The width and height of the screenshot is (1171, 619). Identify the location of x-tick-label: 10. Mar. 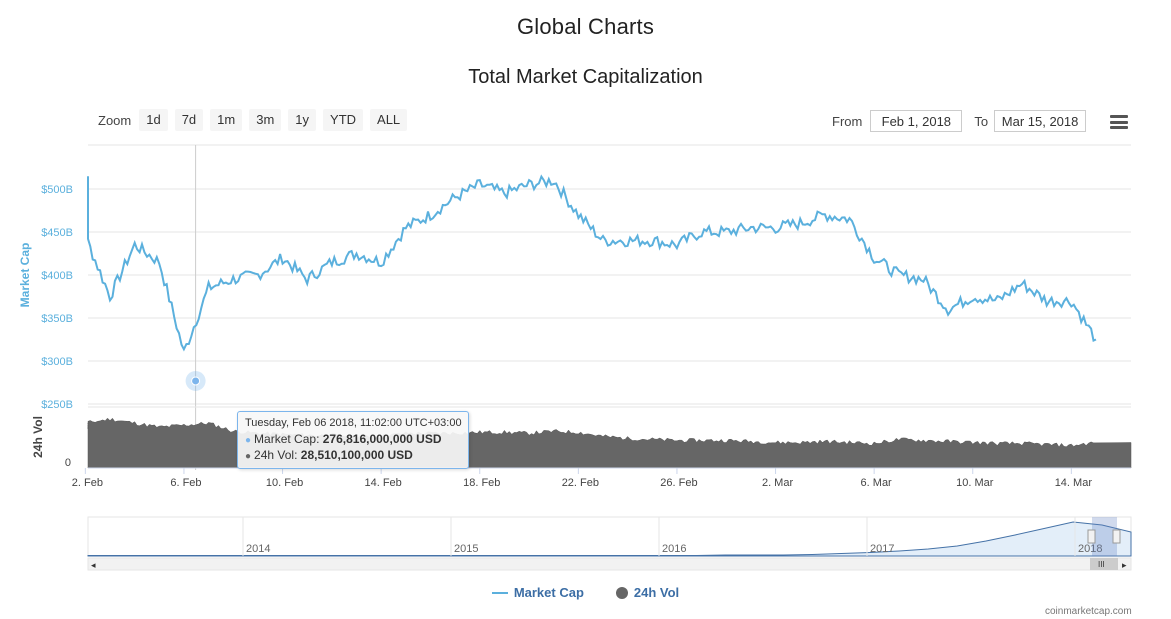
(975, 483).